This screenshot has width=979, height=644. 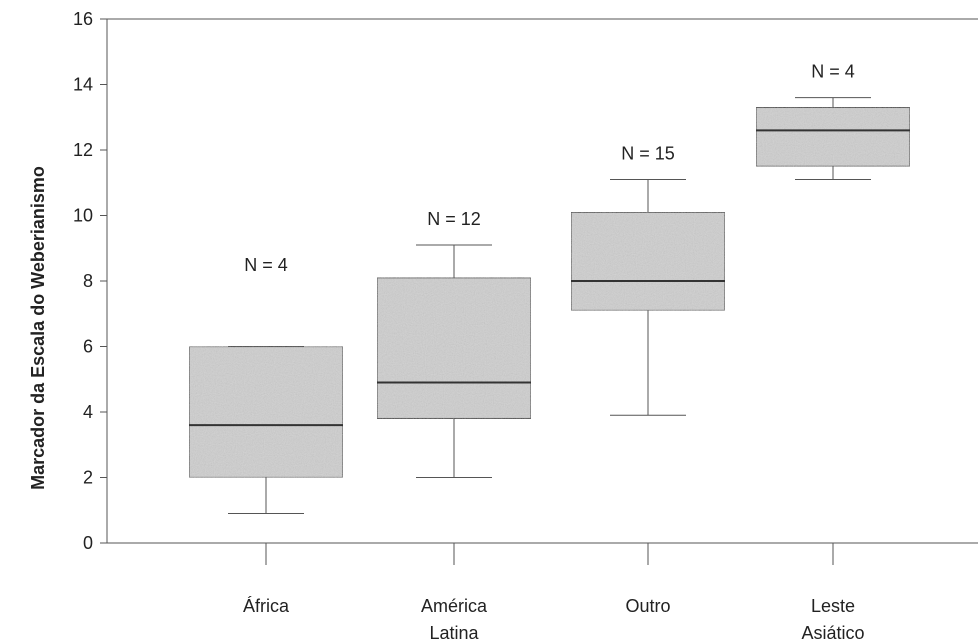 I want to click on y-axis-title: Marcador da Escala do Weberianismo, so click(x=38, y=328).